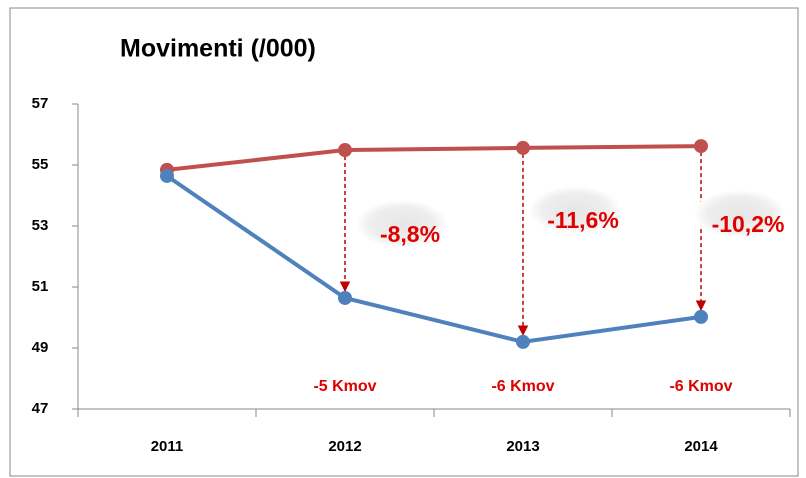  I want to click on x-tick-label: 2014, so click(701, 446).